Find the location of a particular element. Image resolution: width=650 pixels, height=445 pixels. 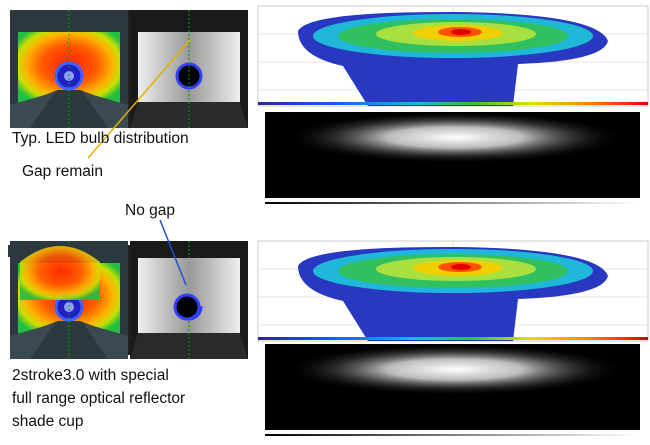

color-map is located at coordinates (69, 69).